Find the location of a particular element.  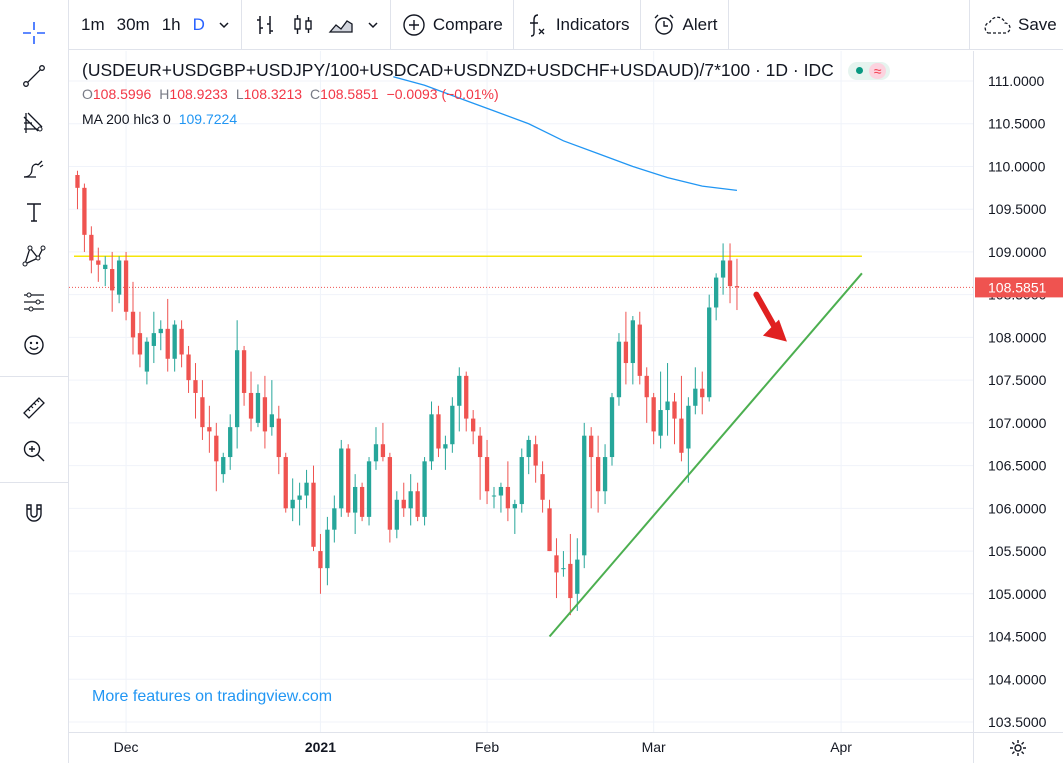

zoom-in-icon is located at coordinates (34, 451).